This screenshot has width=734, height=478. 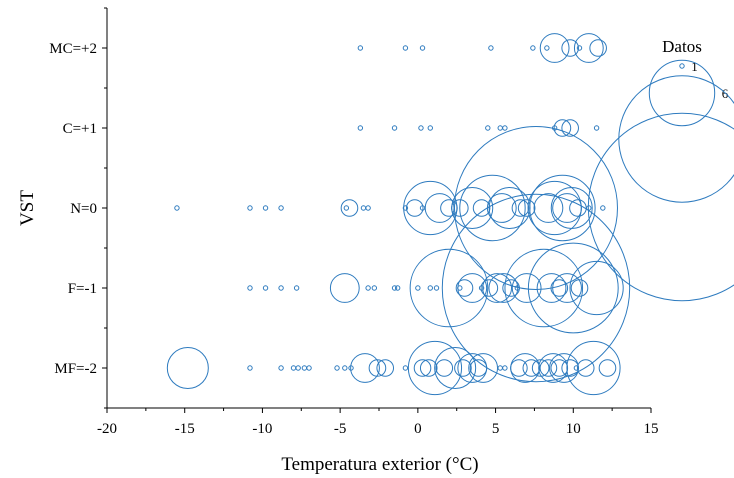 What do you see at coordinates (75, 369) in the screenshot?
I see `y-tick-label: MF=-2` at bounding box center [75, 369].